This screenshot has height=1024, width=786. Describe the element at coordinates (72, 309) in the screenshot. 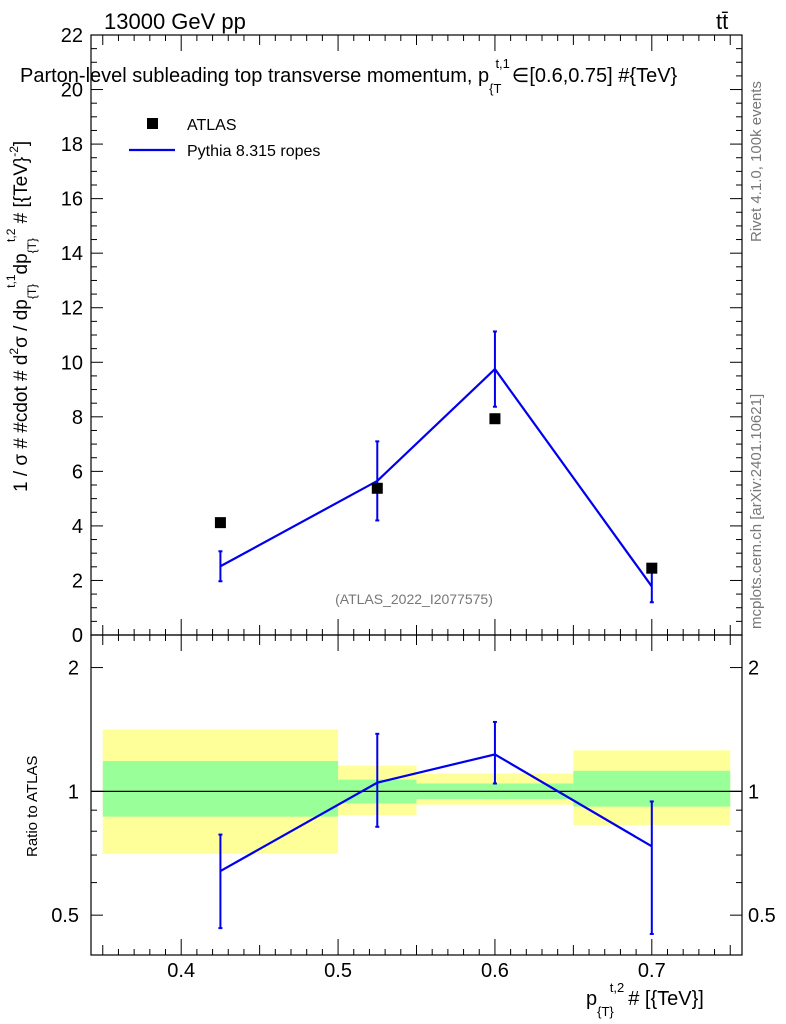

I see `y-tick-label: 12` at that location.